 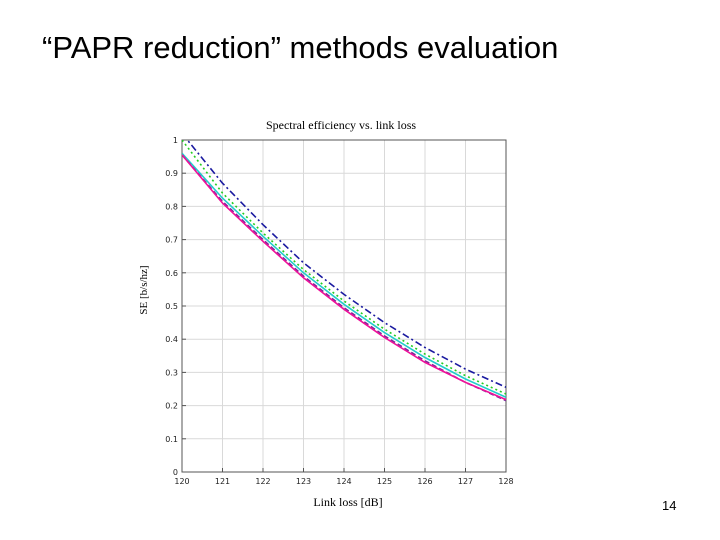 I want to click on y-tick-label: 0.3, so click(x=171, y=372).